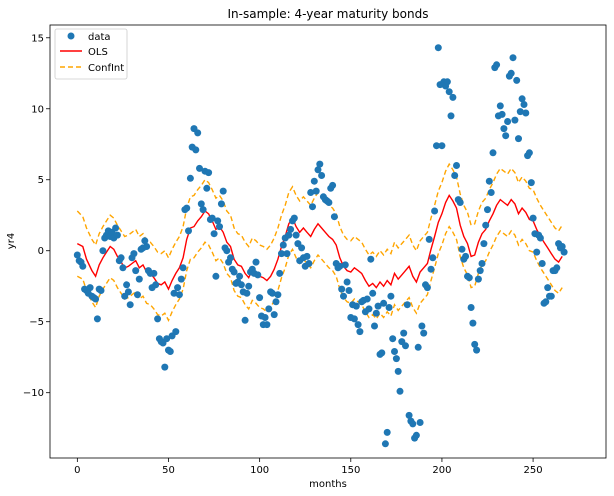 The height and width of the screenshot is (496, 614). What do you see at coordinates (328, 14) in the screenshot?
I see `chart-title: In-sample: 4-year maturity bonds` at bounding box center [328, 14].